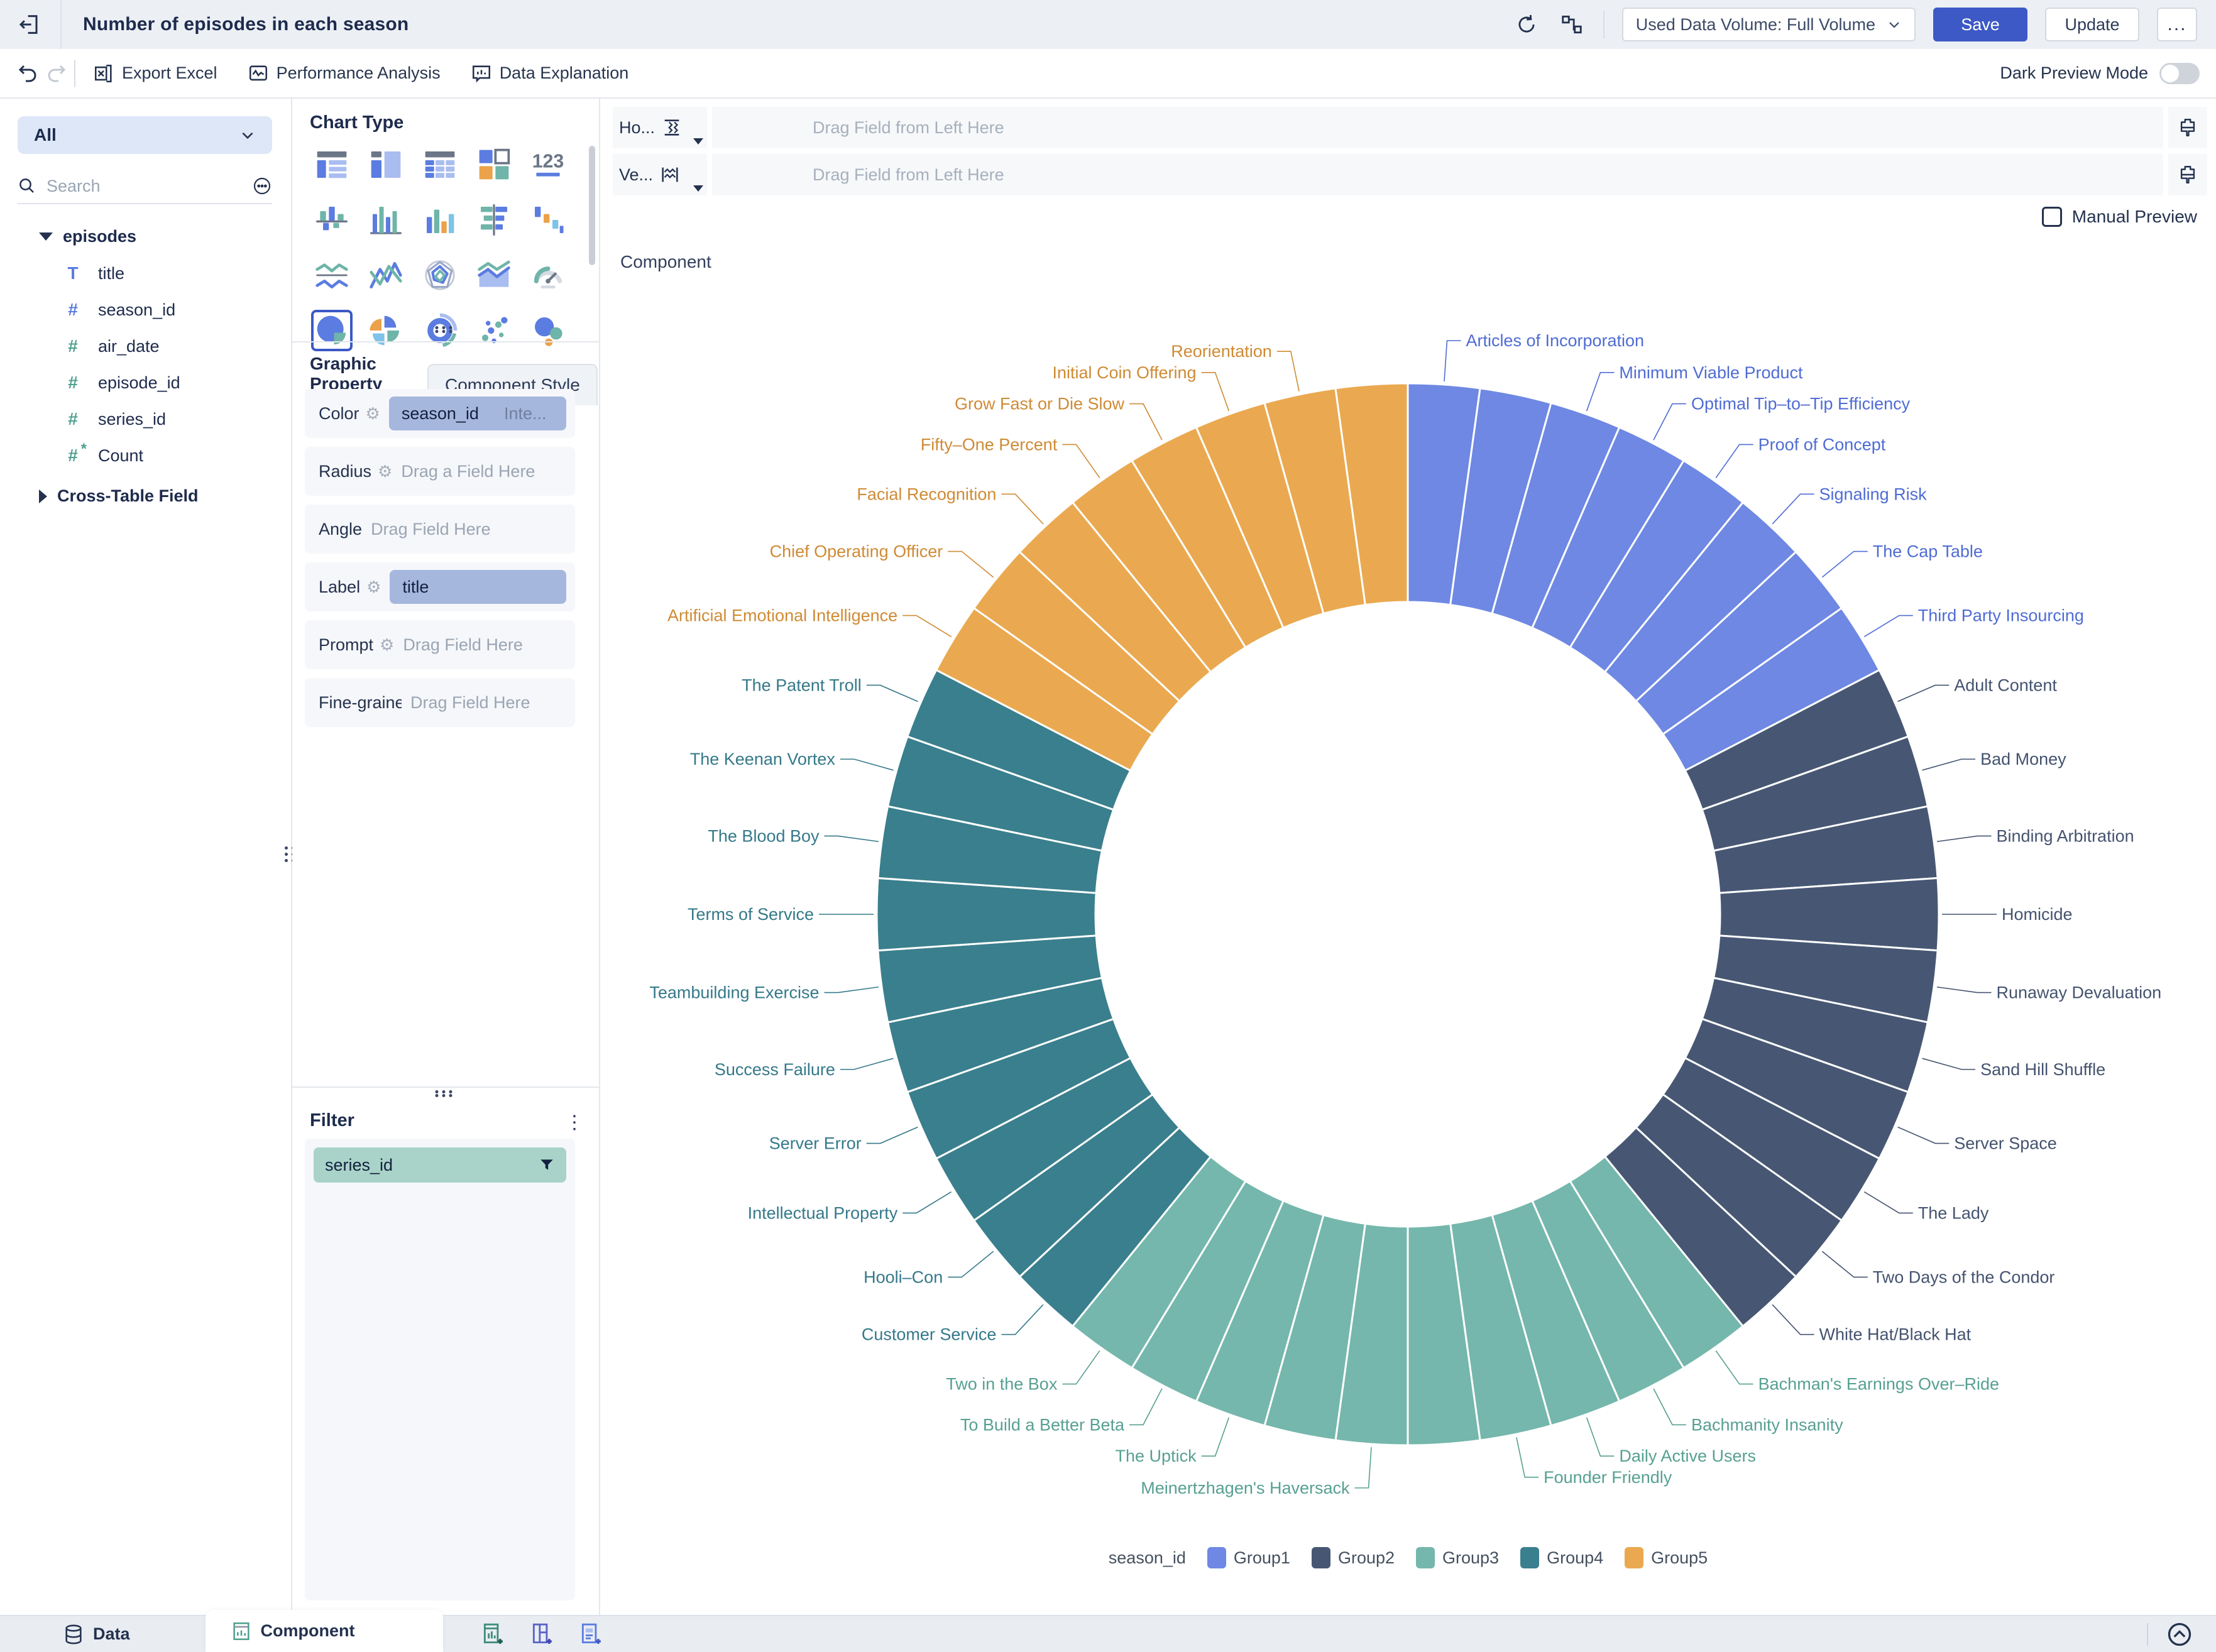  What do you see at coordinates (1108, 1631) in the screenshot?
I see `bottom-bar: Data Component` at bounding box center [1108, 1631].